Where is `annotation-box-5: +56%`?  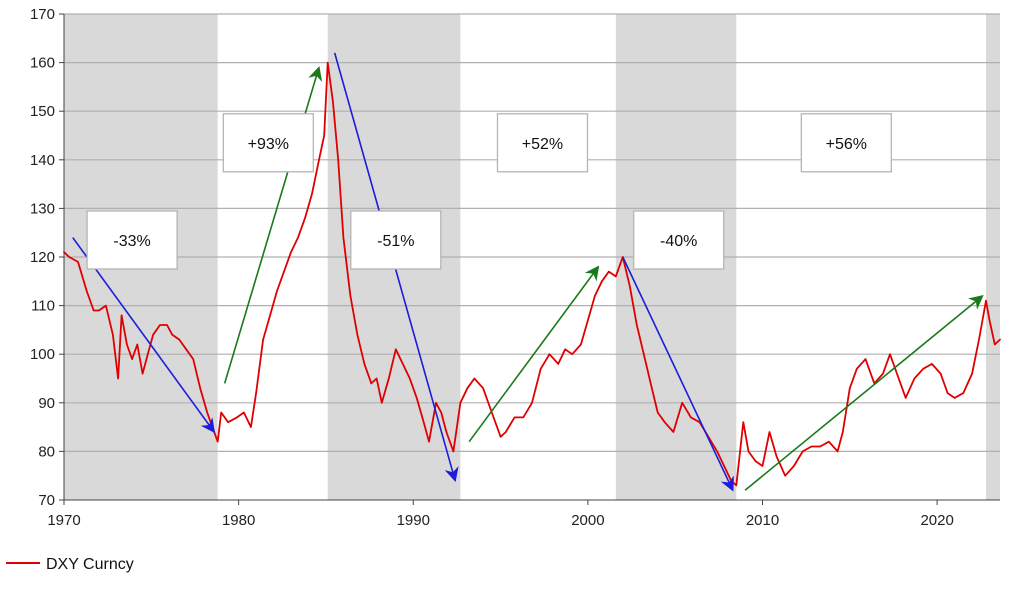 annotation-box-5: +56% is located at coordinates (846, 143).